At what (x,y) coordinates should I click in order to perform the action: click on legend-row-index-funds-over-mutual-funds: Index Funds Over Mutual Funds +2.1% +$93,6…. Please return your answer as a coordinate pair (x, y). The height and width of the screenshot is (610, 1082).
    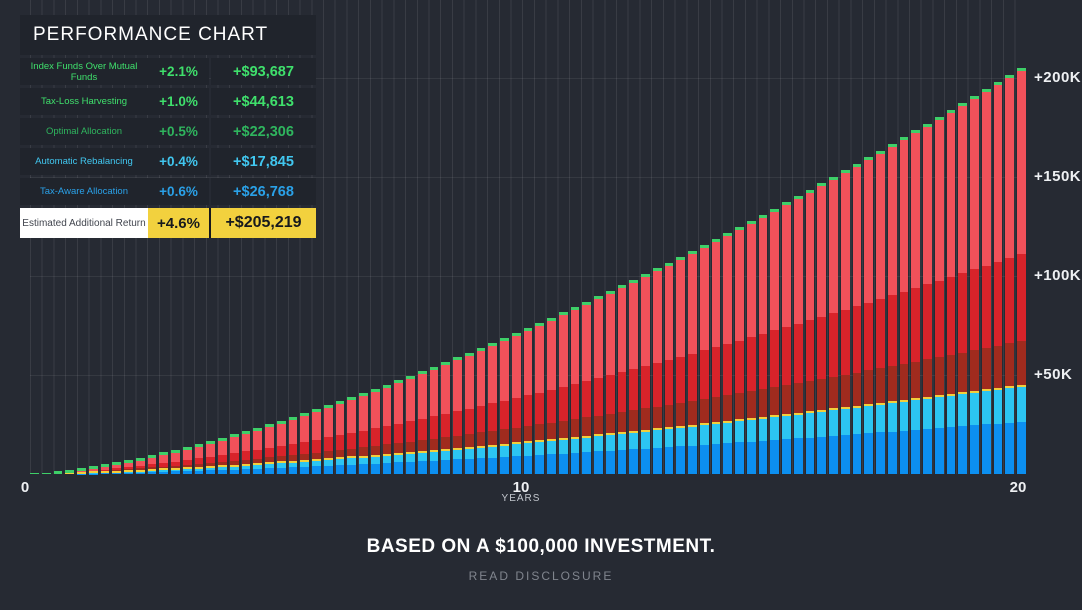
    Looking at the image, I should click on (168, 71).